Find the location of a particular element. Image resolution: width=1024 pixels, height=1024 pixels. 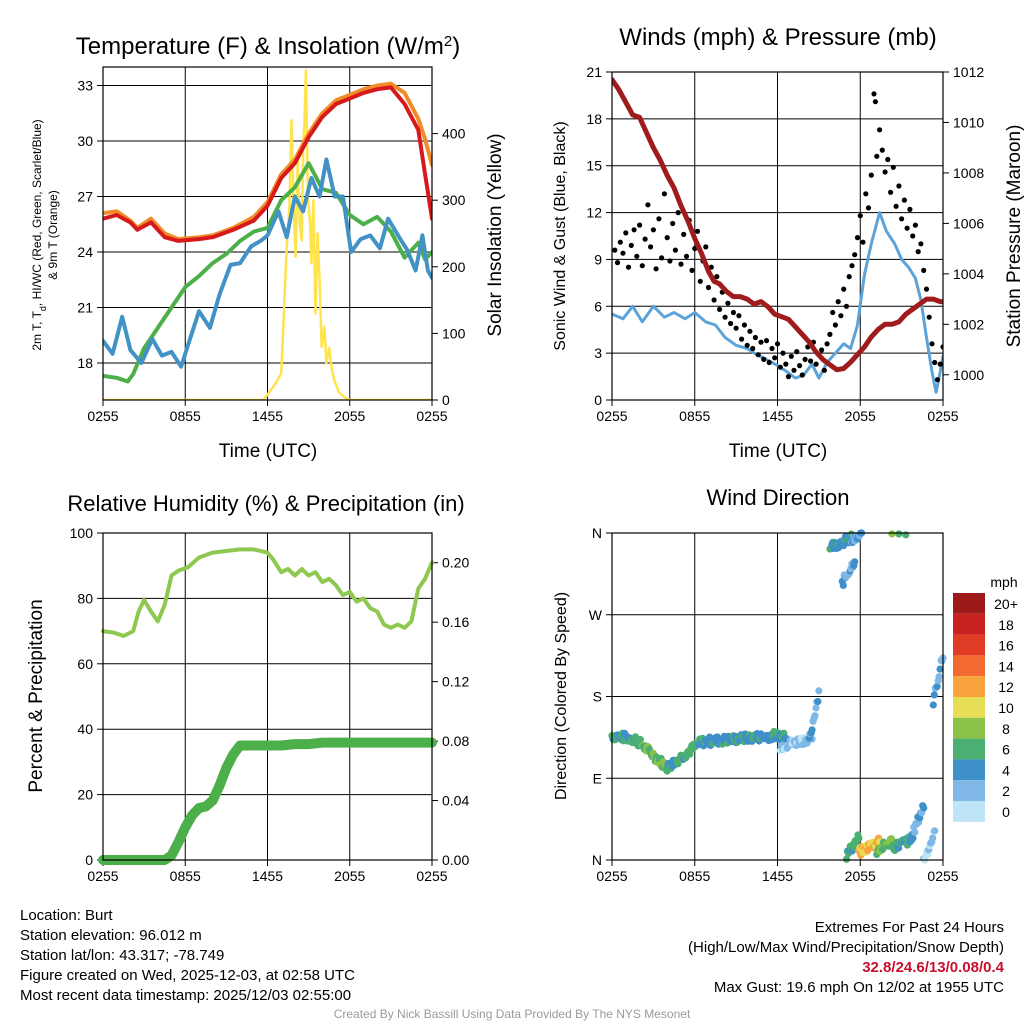

y-tick-label: N is located at coordinates (597, 533).